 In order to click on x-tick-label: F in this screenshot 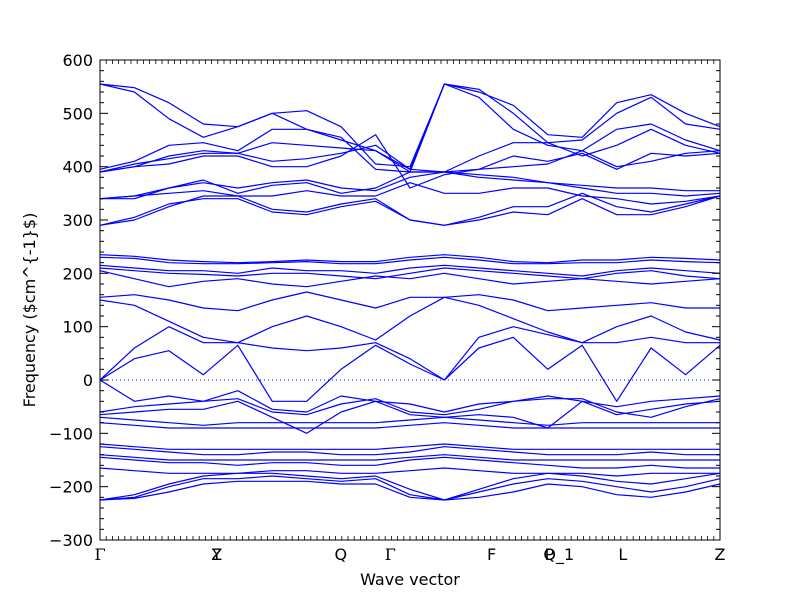, I will do `click(491, 554)`.